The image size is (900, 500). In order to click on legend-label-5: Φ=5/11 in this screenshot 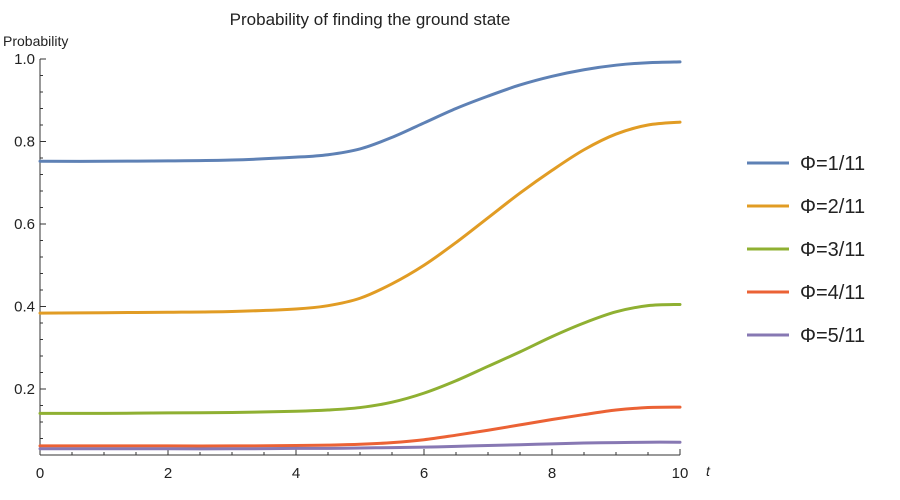, I will do `click(832, 336)`.